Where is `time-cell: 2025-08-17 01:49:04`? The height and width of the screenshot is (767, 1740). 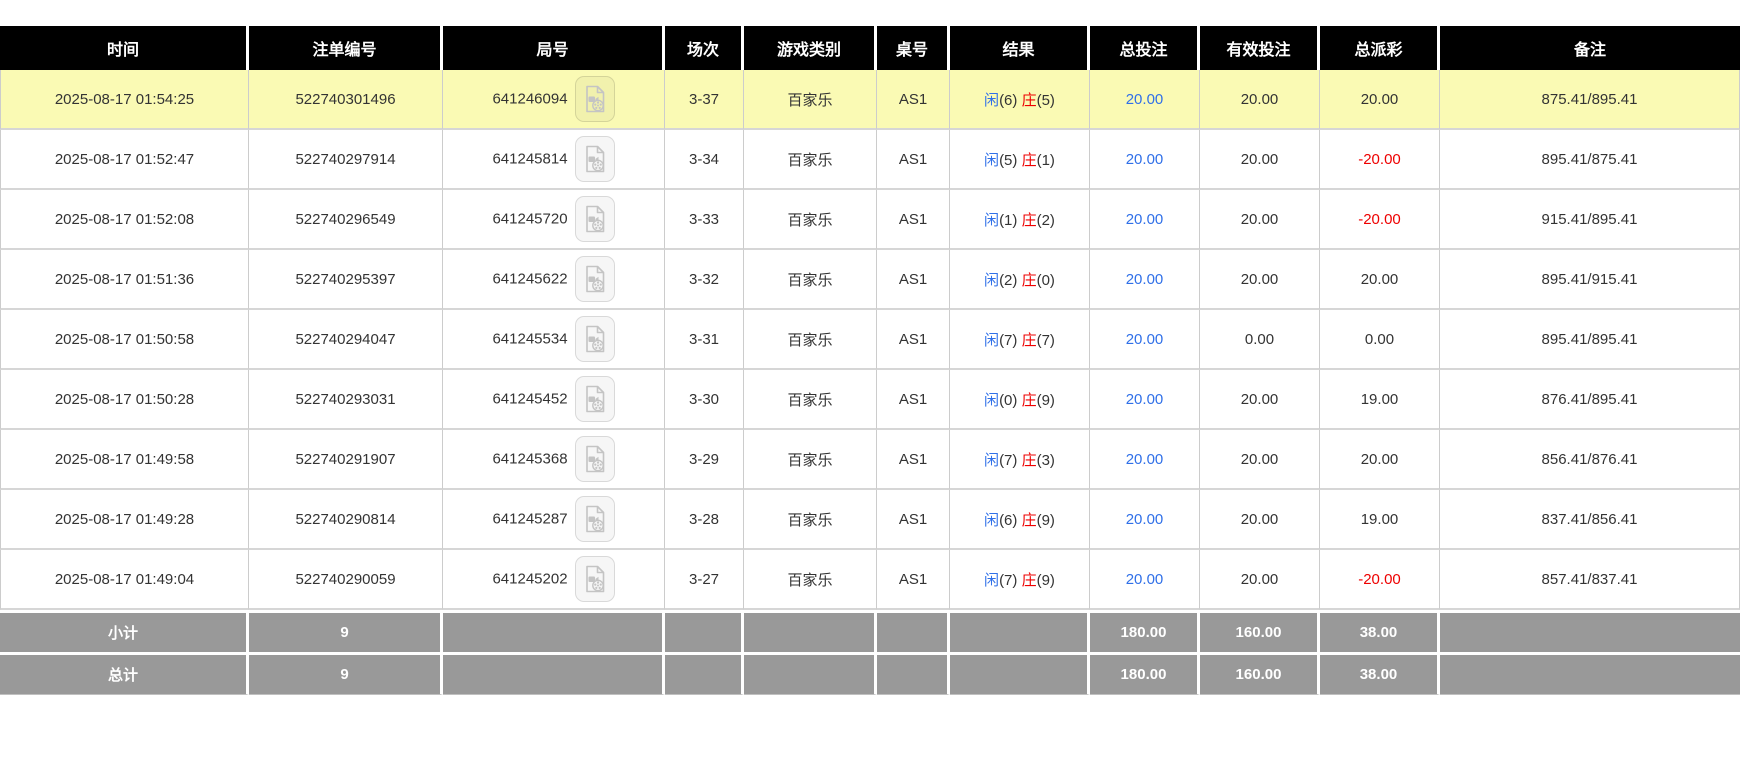 time-cell: 2025-08-17 01:49:04 is located at coordinates (124, 580).